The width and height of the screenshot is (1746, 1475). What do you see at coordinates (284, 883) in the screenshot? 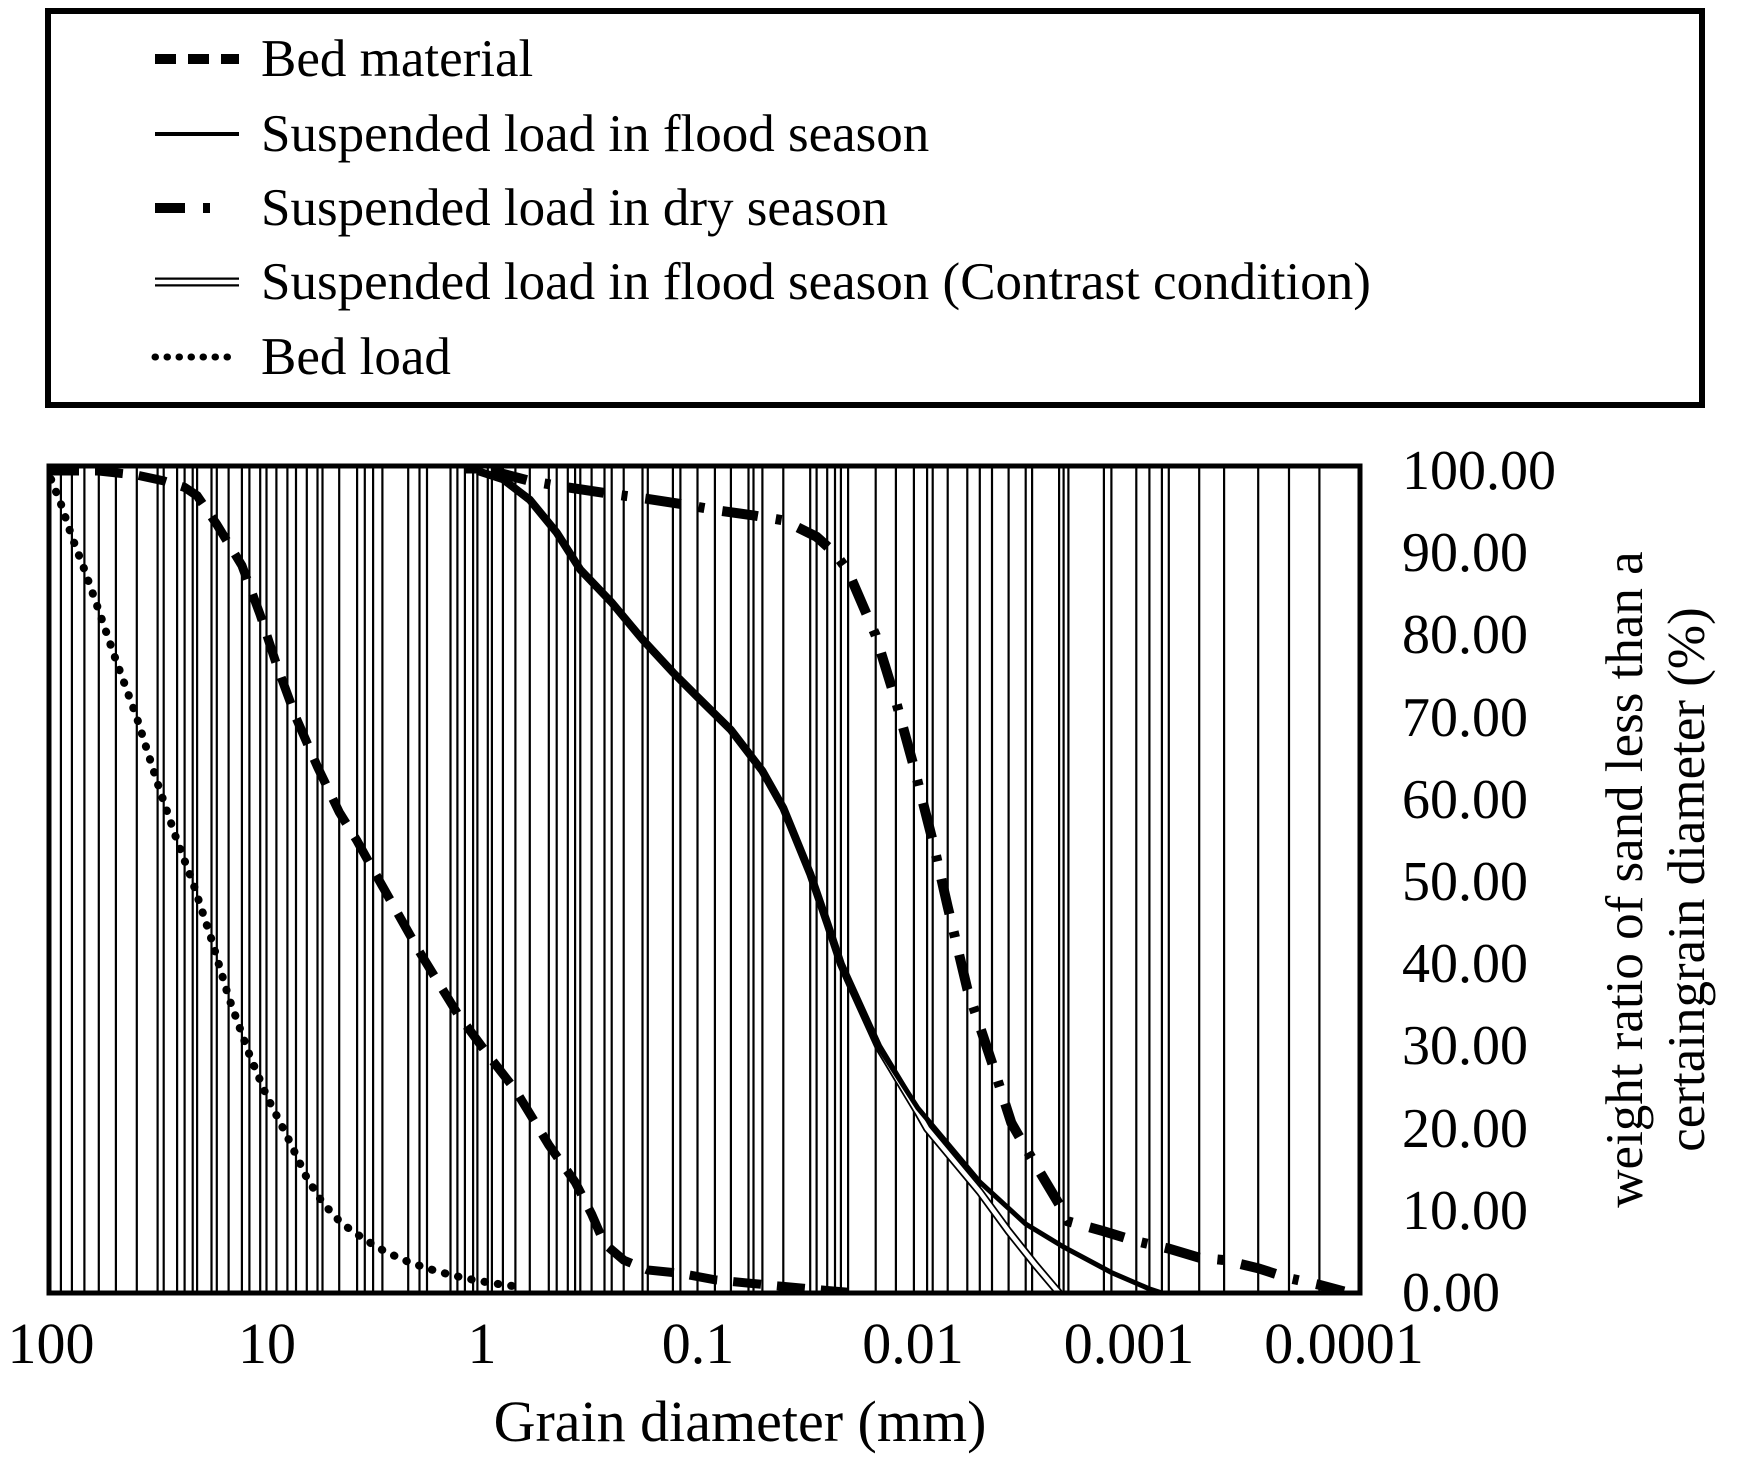
I see `series-bed-load` at bounding box center [284, 883].